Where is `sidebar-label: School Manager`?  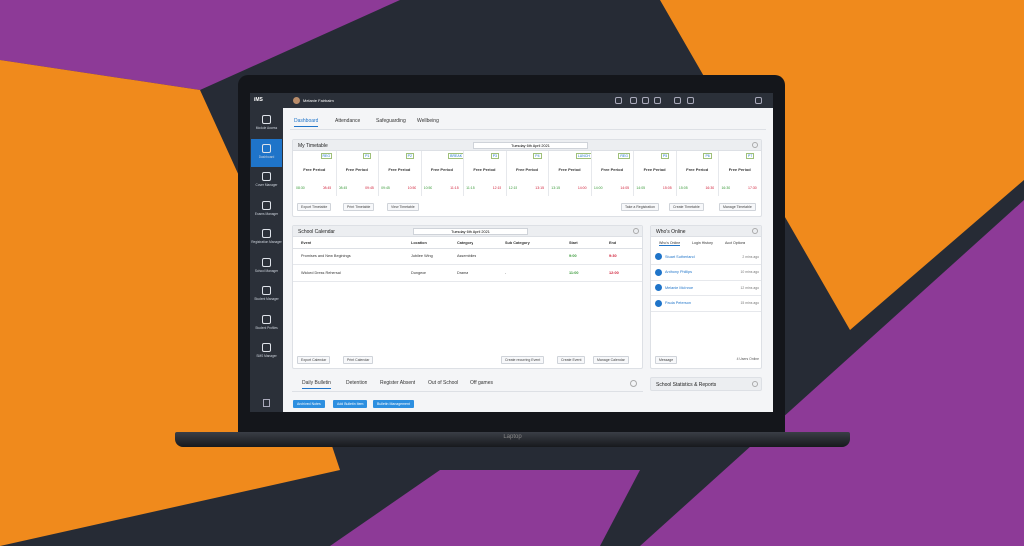 sidebar-label: School Manager is located at coordinates (266, 270).